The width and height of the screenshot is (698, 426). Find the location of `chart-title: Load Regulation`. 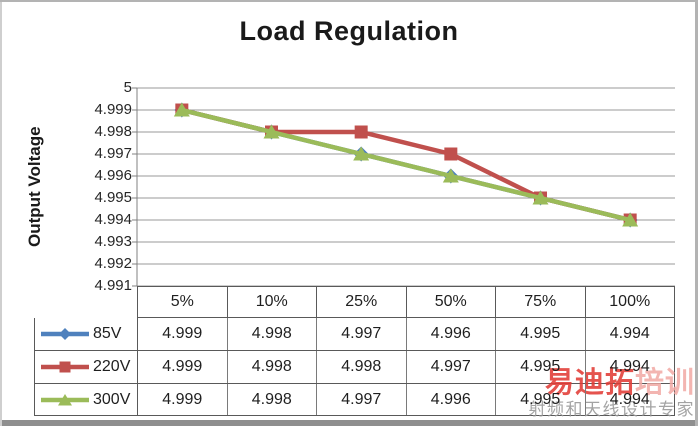

chart-title: Load Regulation is located at coordinates (349, 31).